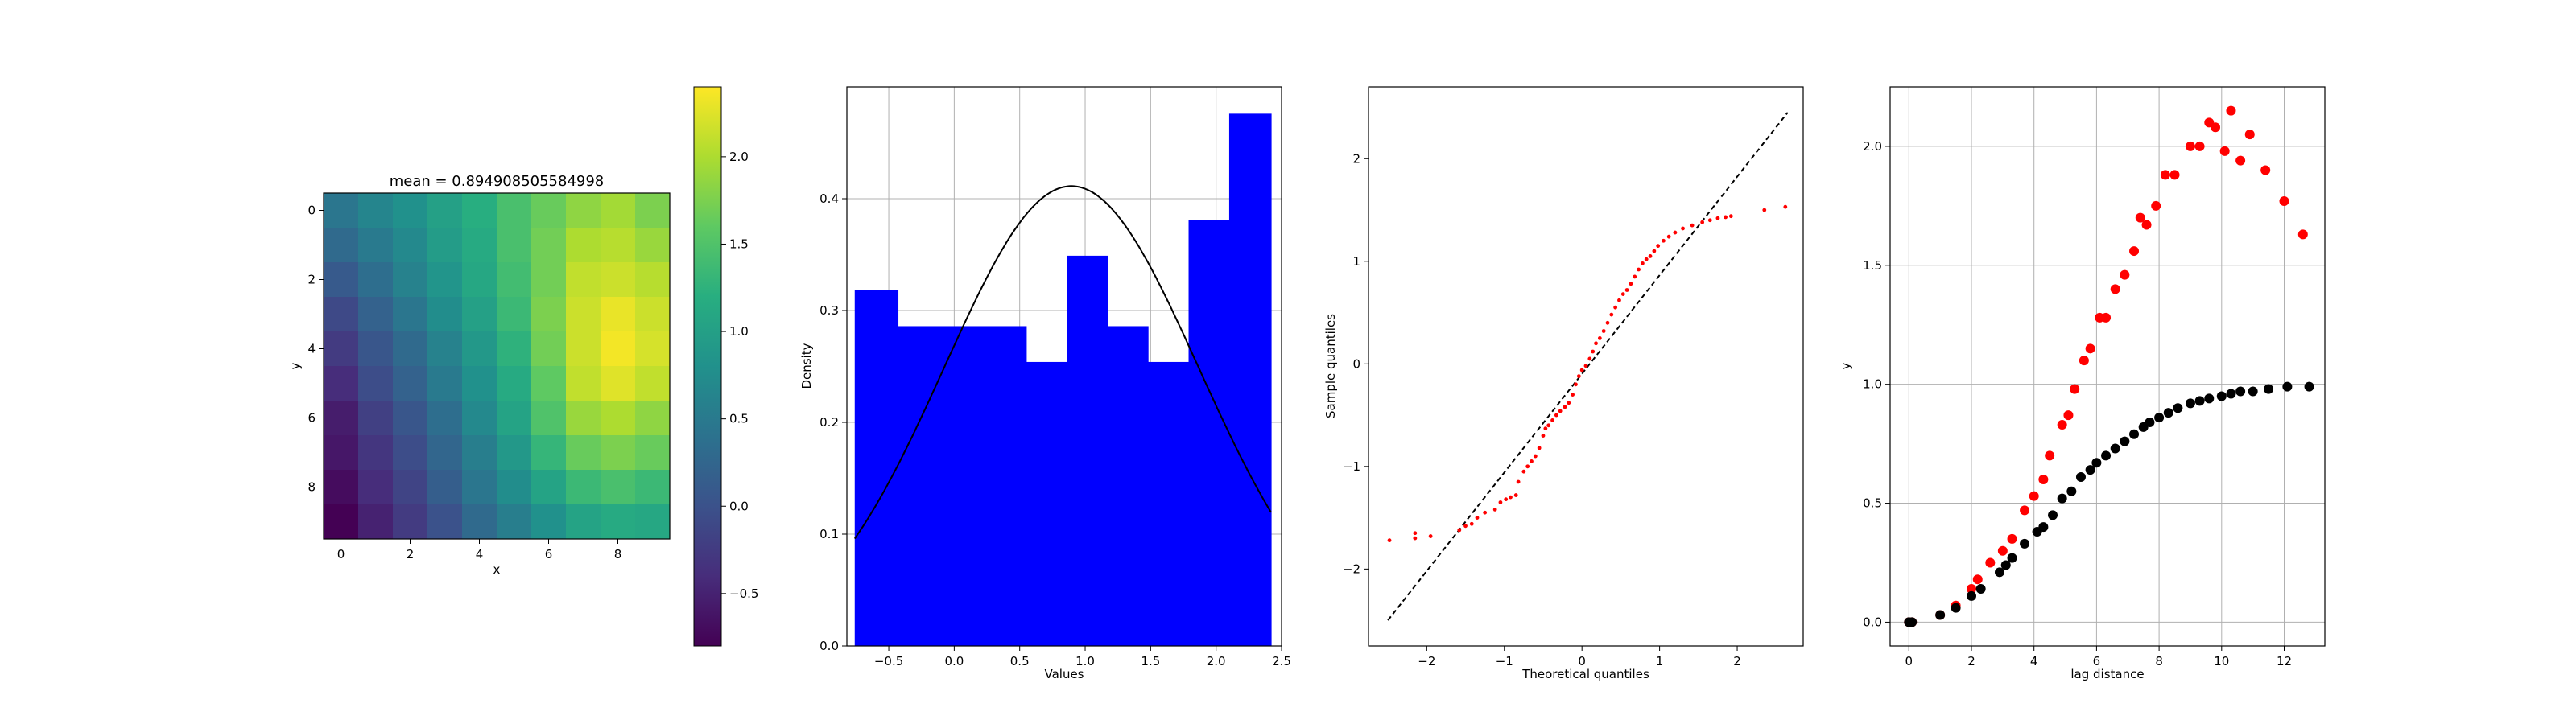 The height and width of the screenshot is (724, 2576). I want to click on x-tick-label: 10, so click(2221, 661).